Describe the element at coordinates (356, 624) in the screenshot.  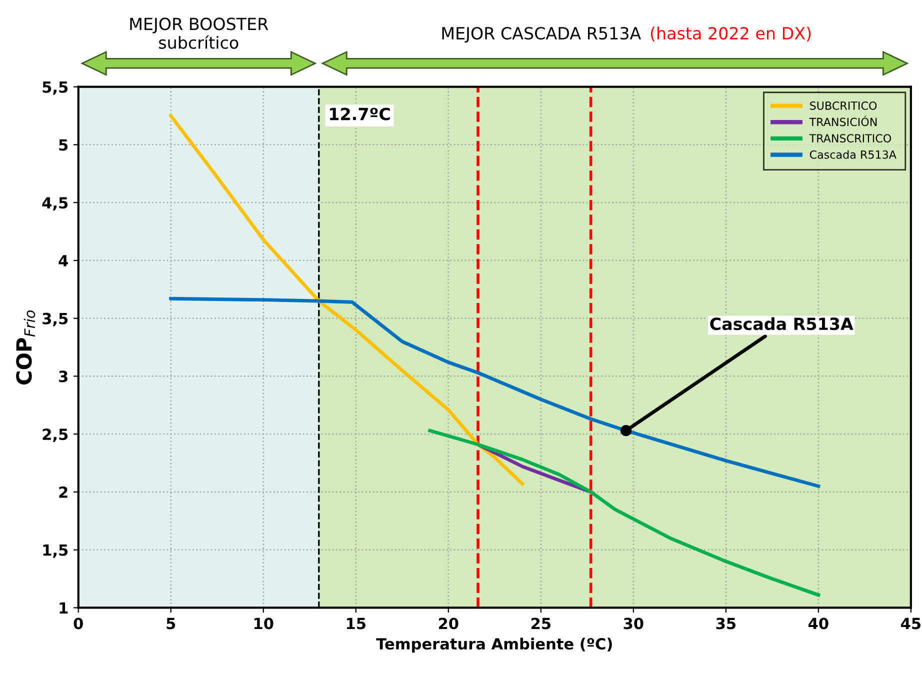
I see `x-tick-label: 15` at that location.